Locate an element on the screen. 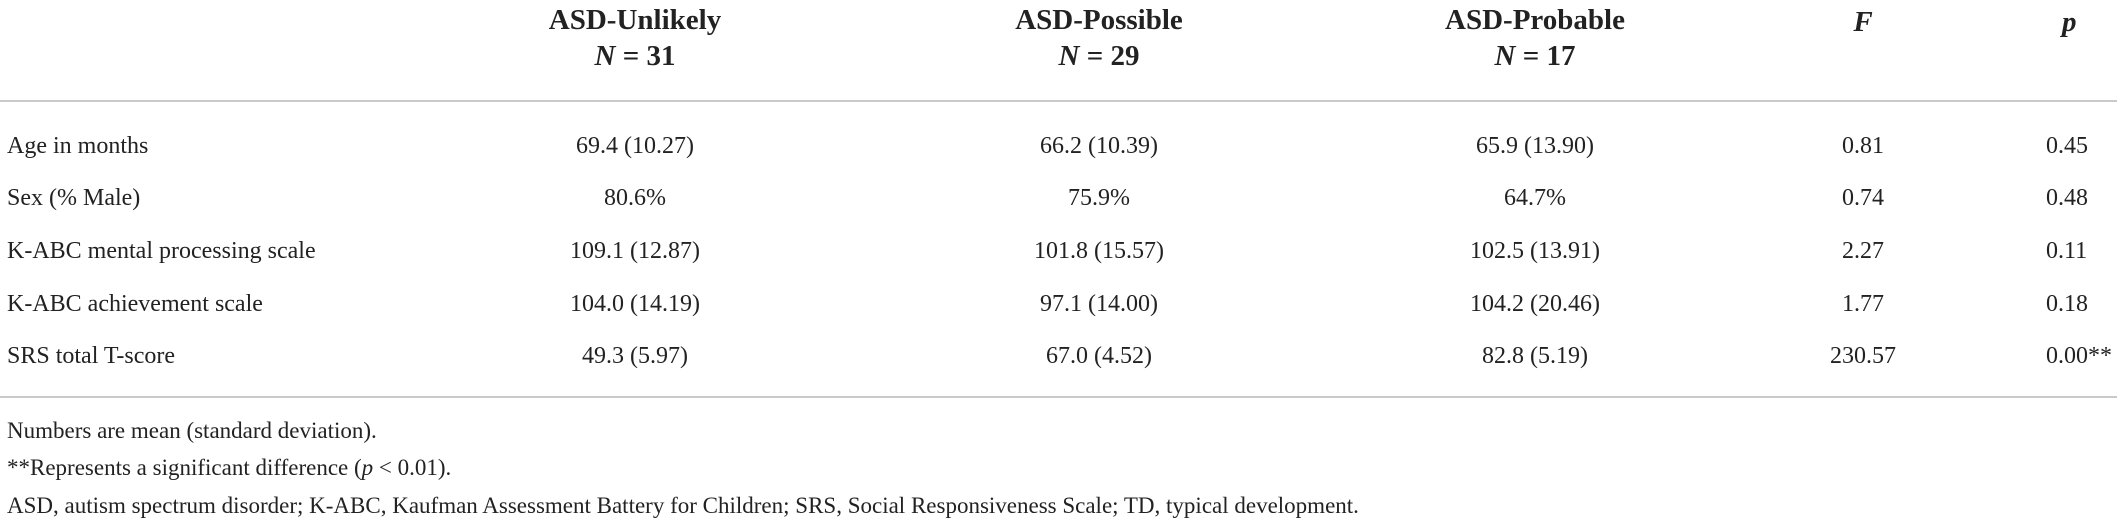 This screenshot has width=2117, height=525. row-label: Sex (% Male) is located at coordinates (74, 198).